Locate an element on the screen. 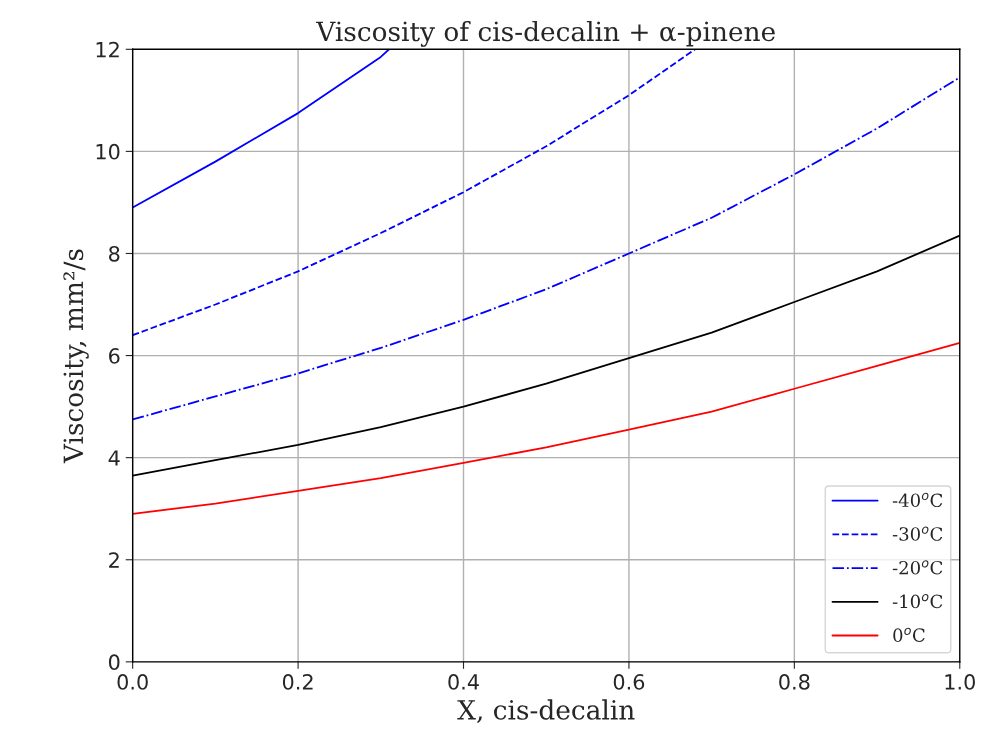  x-tick-label: 0.8 is located at coordinates (794, 682).